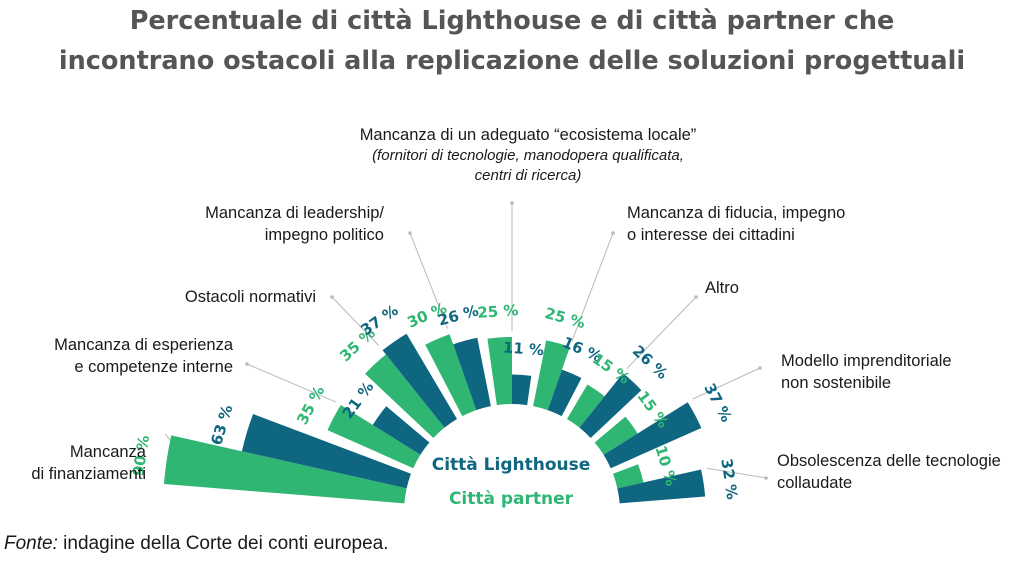 The width and height of the screenshot is (1024, 581). Describe the element at coordinates (223, 543) in the screenshot. I see `source-text: indagine della Corte dei conti europea.` at that location.